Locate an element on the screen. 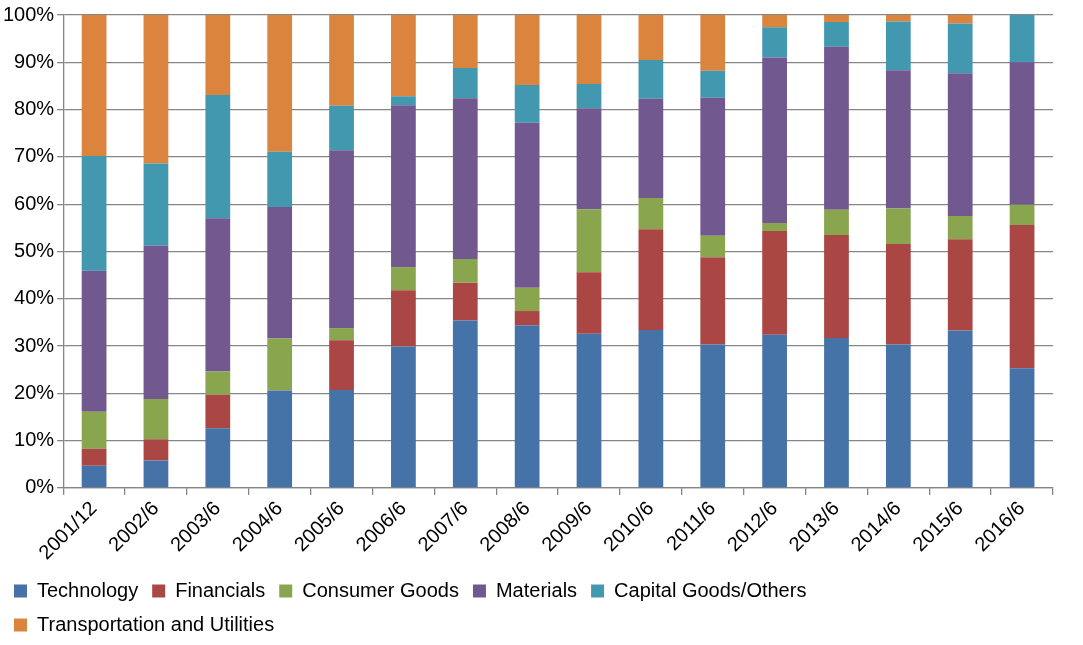 The image size is (1083, 645). y-tick-label: 70% is located at coordinates (34, 155).